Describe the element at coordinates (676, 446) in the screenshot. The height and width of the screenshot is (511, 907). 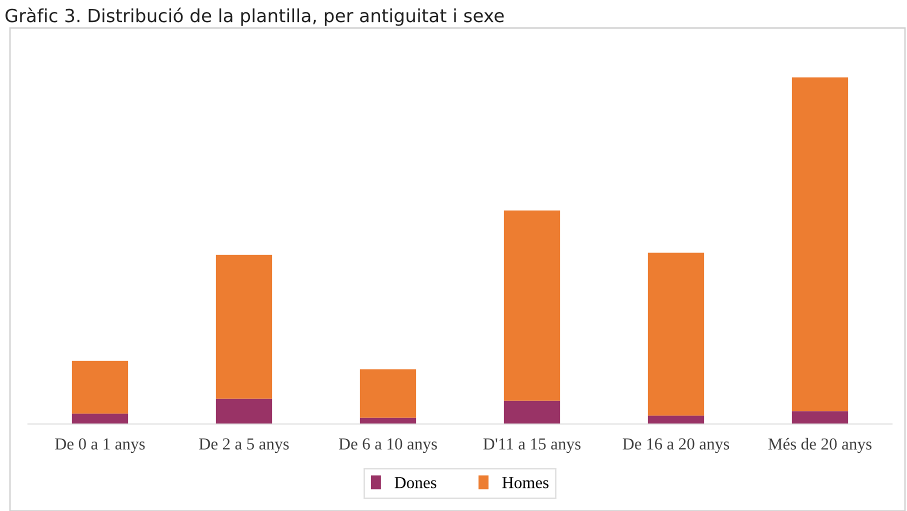
I see `x-tick-label: De 16 a 20 anys` at that location.